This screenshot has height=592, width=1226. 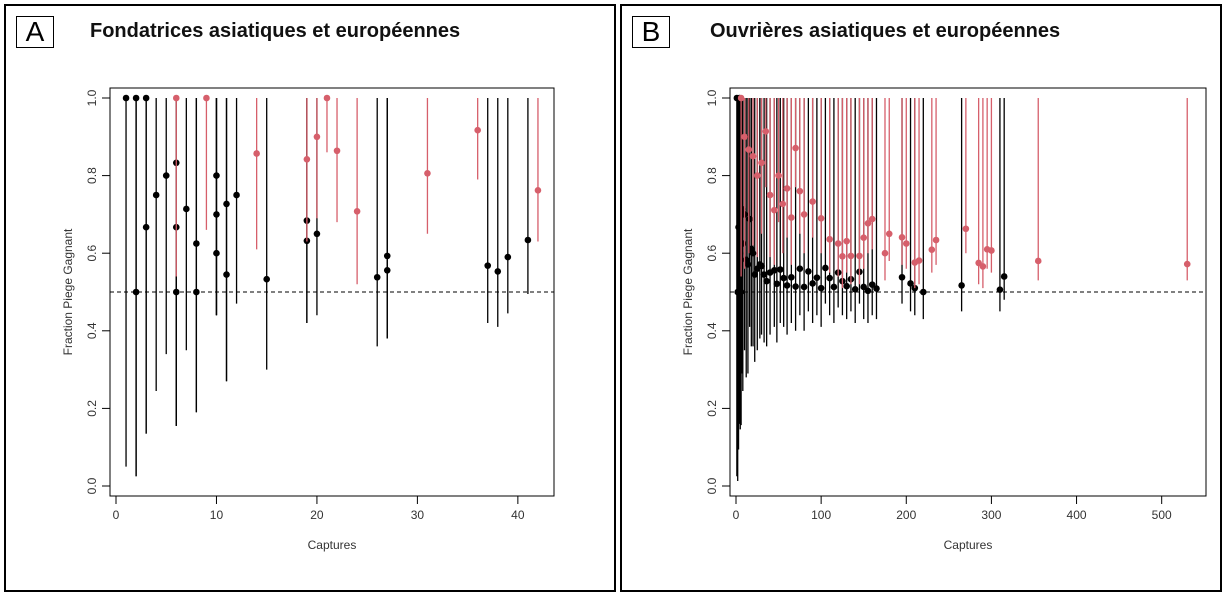 I want to click on x-tick-label: 0, so click(x=736, y=515).